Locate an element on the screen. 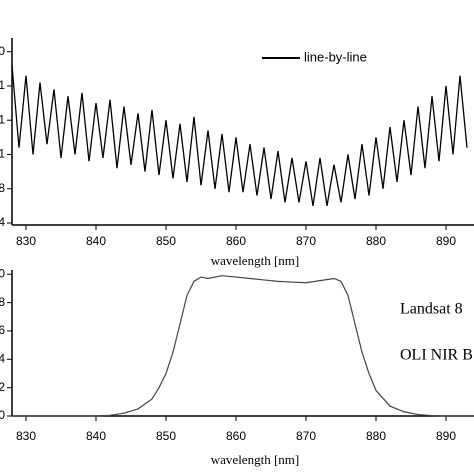 Image resolution: width=474 pixels, height=474 pixels. y-tick-label: 2 is located at coordinates (2, 387).